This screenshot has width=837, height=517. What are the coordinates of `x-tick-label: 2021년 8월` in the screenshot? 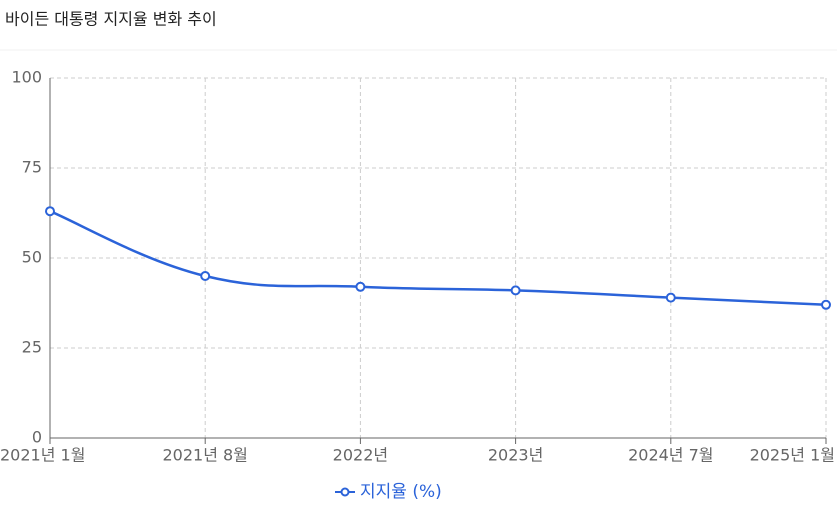 It's located at (204, 455).